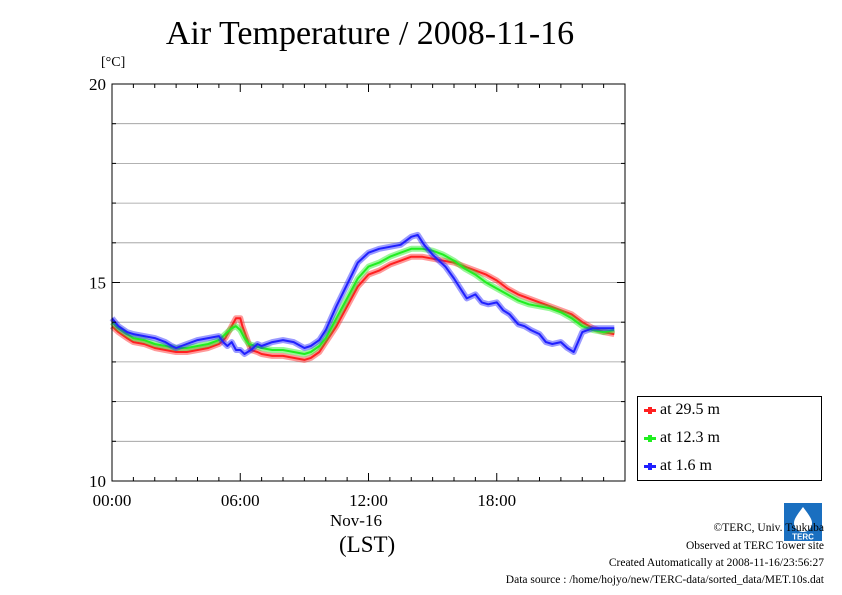 The image size is (842, 595). Describe the element at coordinates (368, 500) in the screenshot. I see `x-tick-label: 12:00` at that location.